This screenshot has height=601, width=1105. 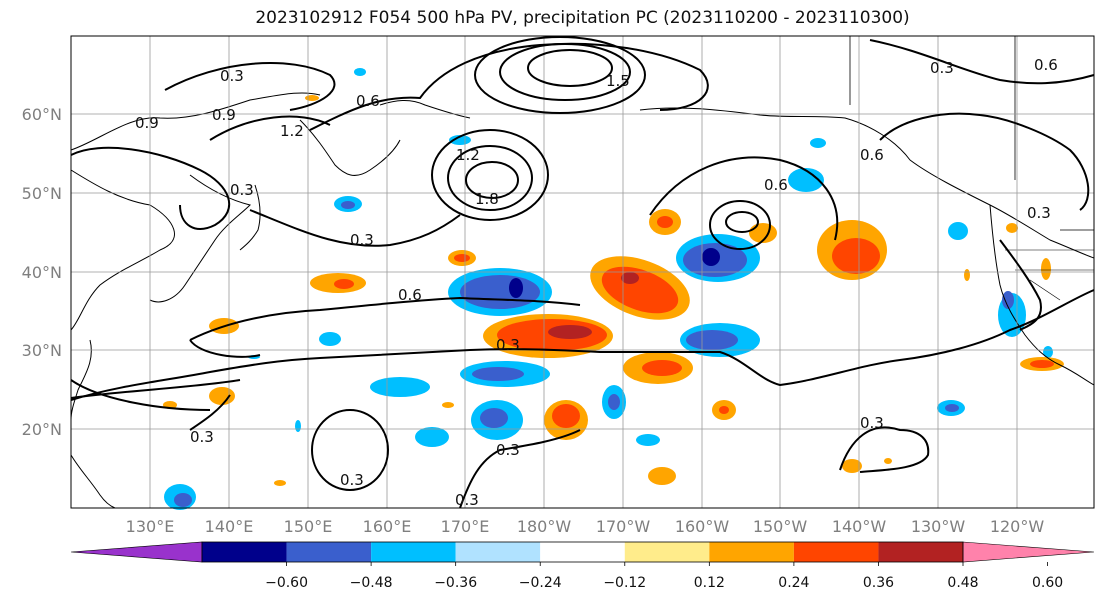 I want to click on borders, so click(x=971, y=133).